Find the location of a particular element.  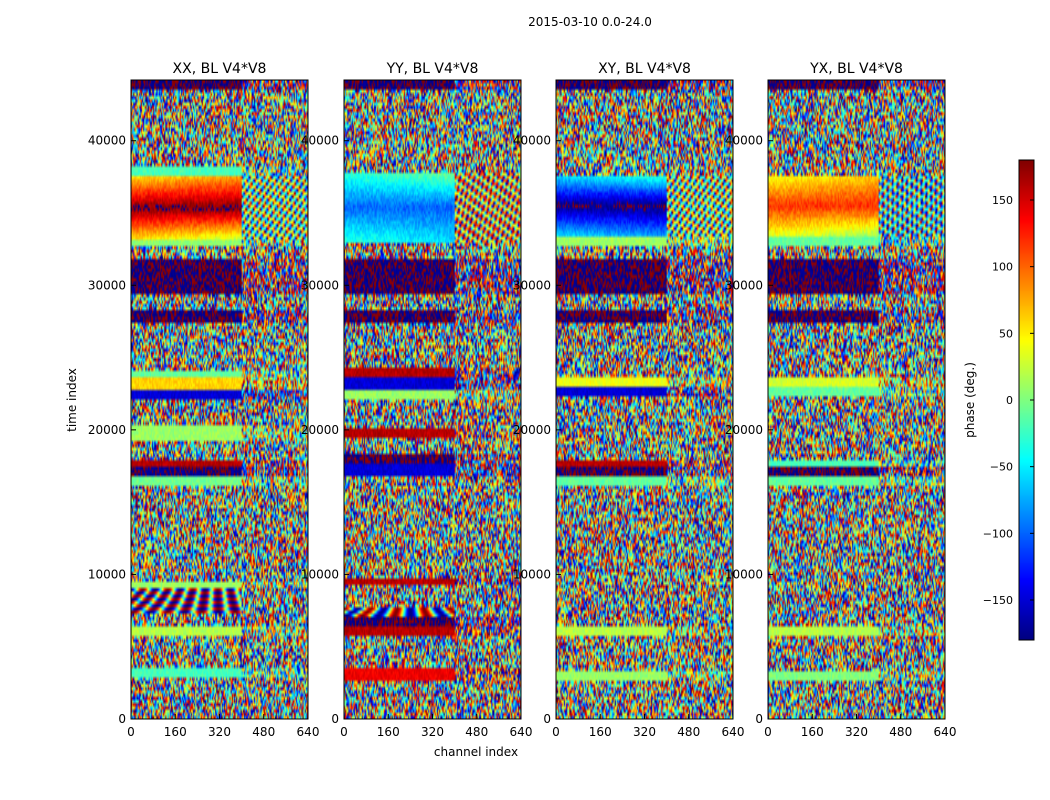

colorbar: −150 −100 −50 0 50 100 150 is located at coordinates (1009, 400).